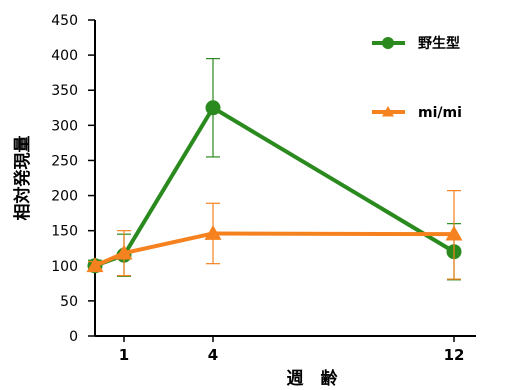 Image resolution: width=512 pixels, height=390 pixels. What do you see at coordinates (73, 337) in the screenshot?
I see `y-tick-label: 0` at bounding box center [73, 337].